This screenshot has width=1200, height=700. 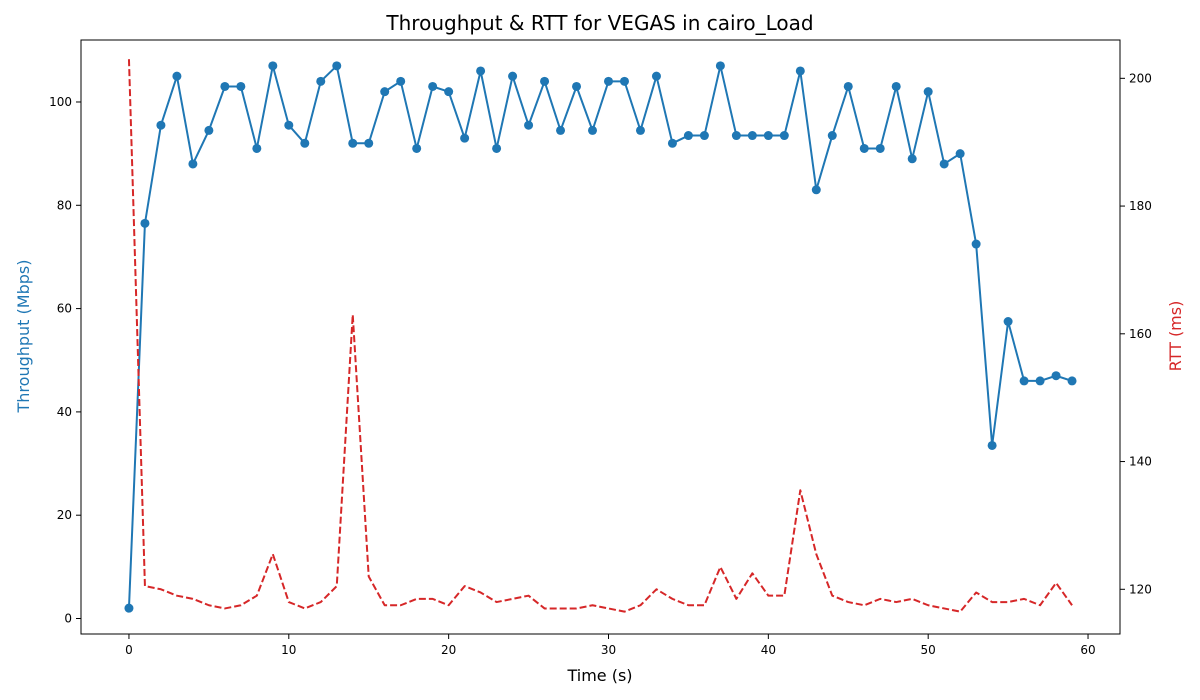 I want to click on left-y-tick-label: 100, so click(x=60, y=102).